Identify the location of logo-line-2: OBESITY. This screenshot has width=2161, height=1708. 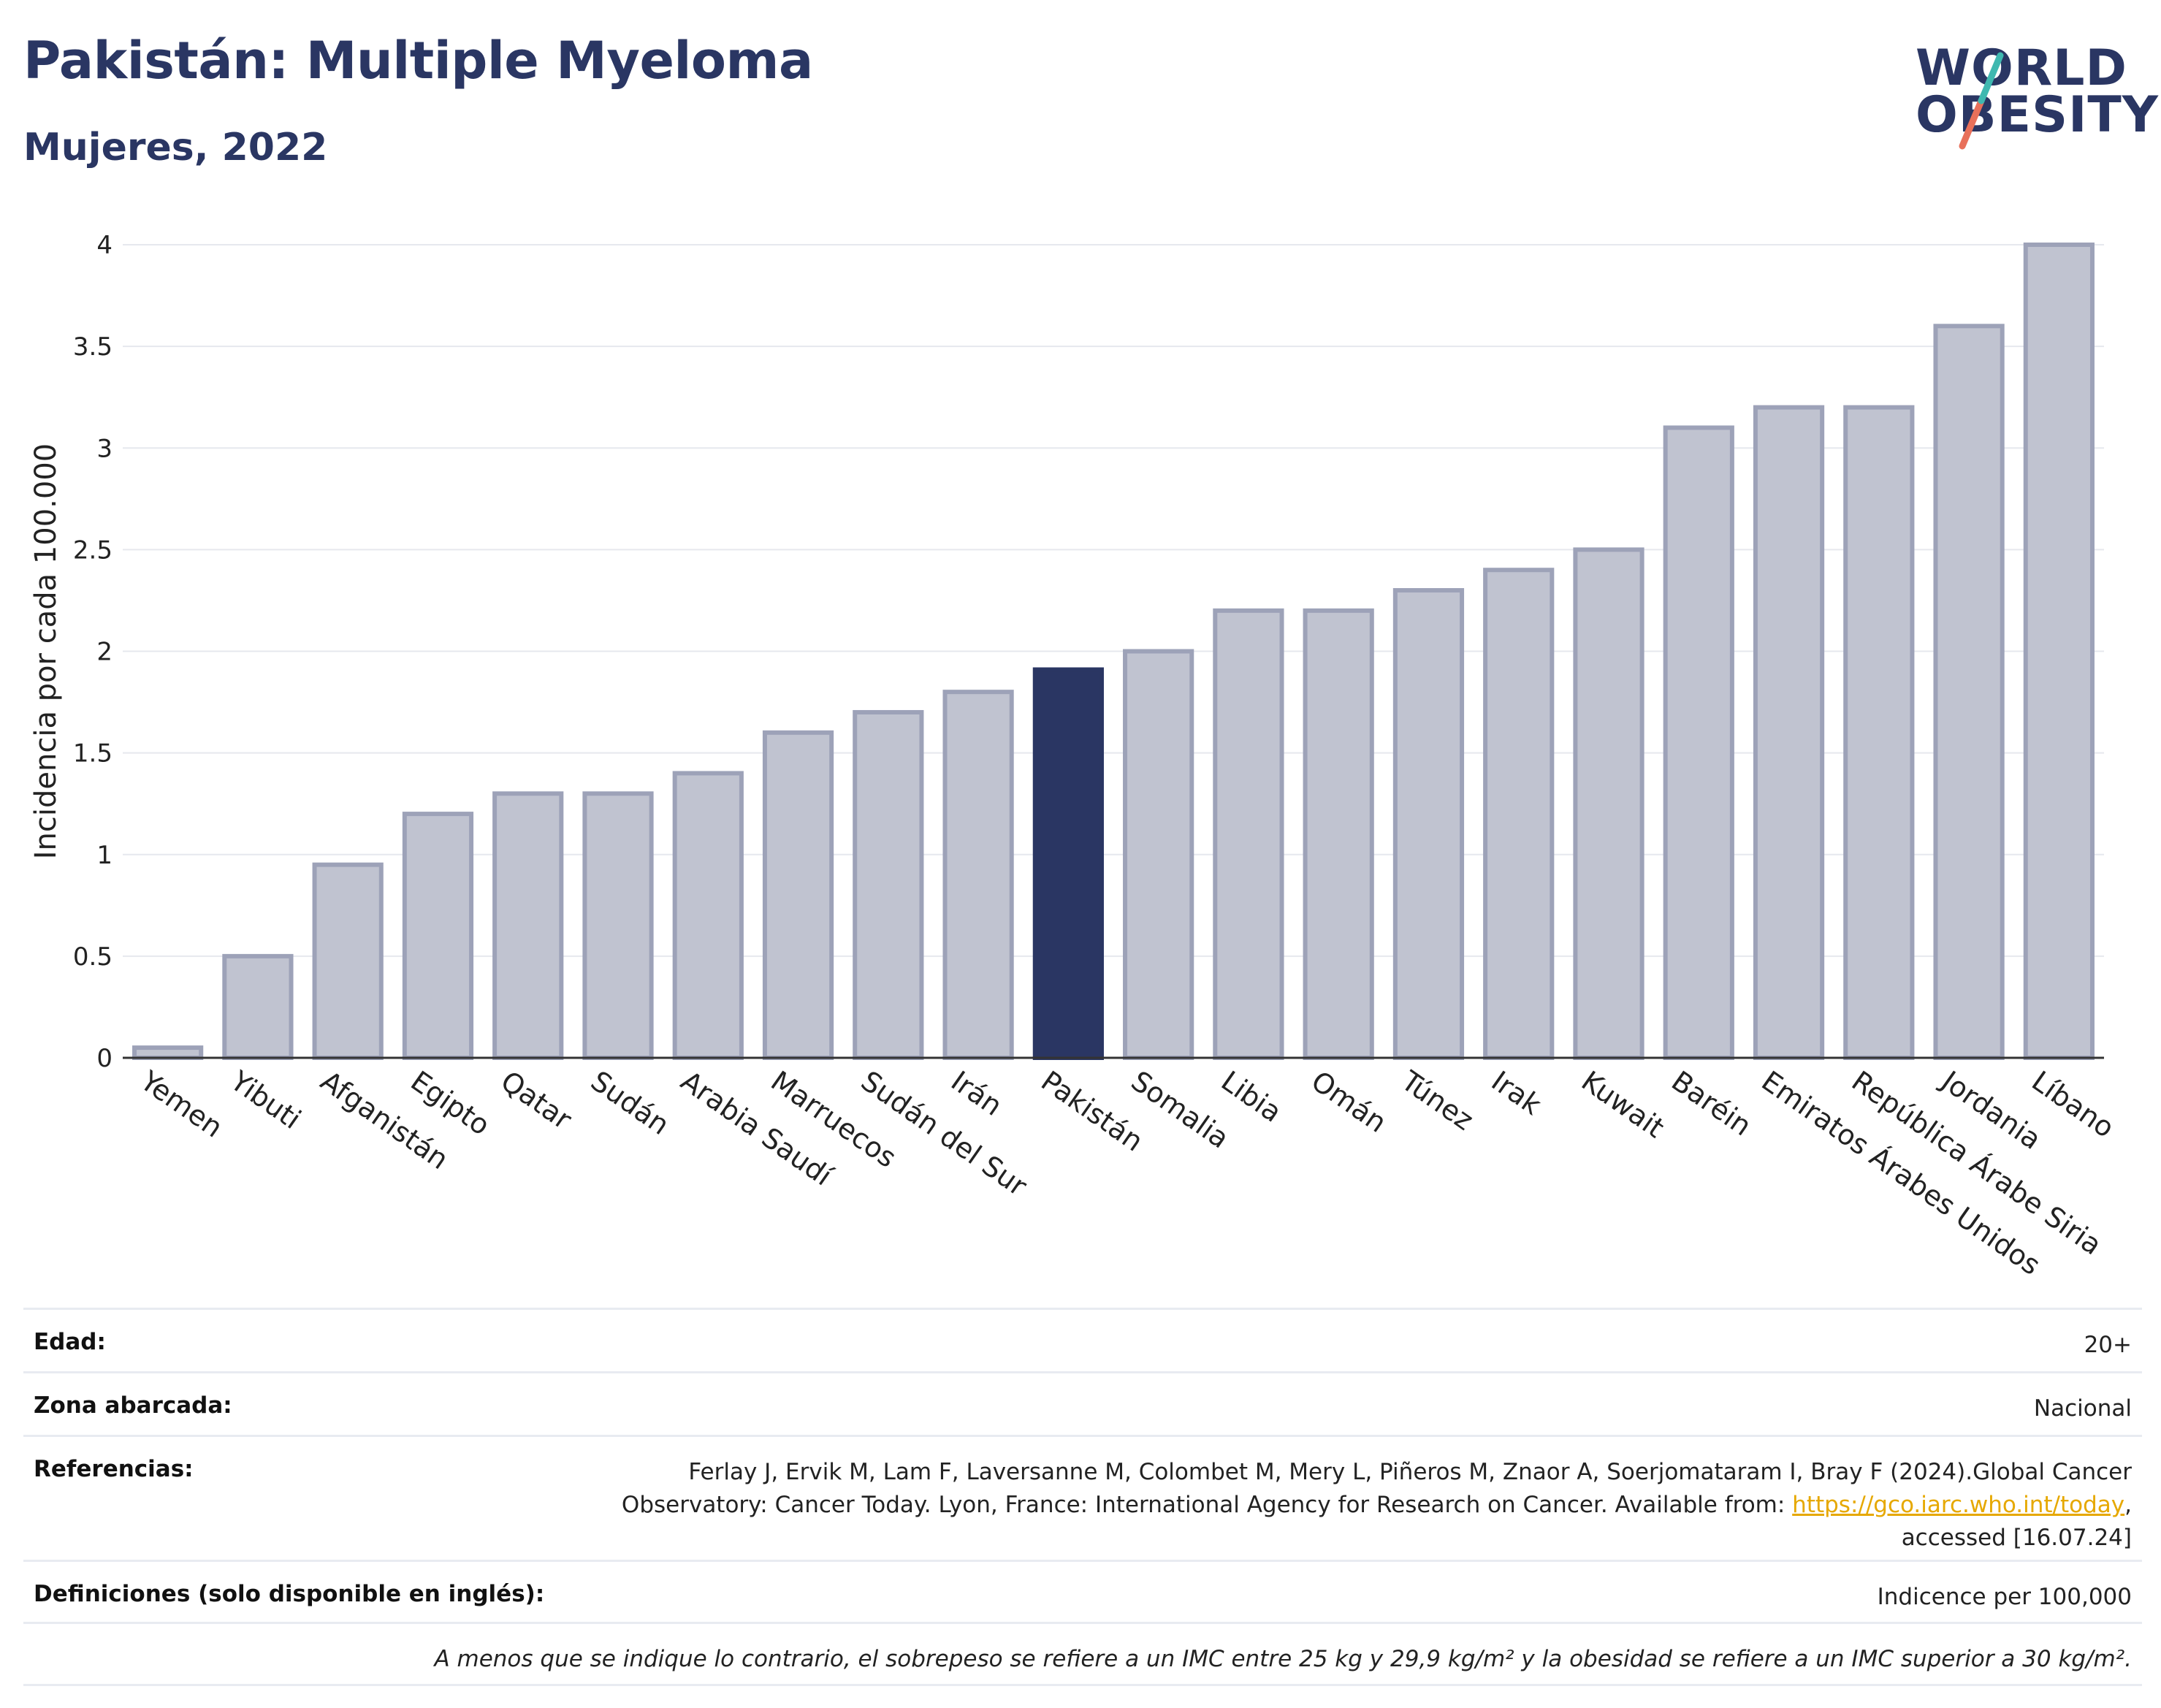
(2038, 115).